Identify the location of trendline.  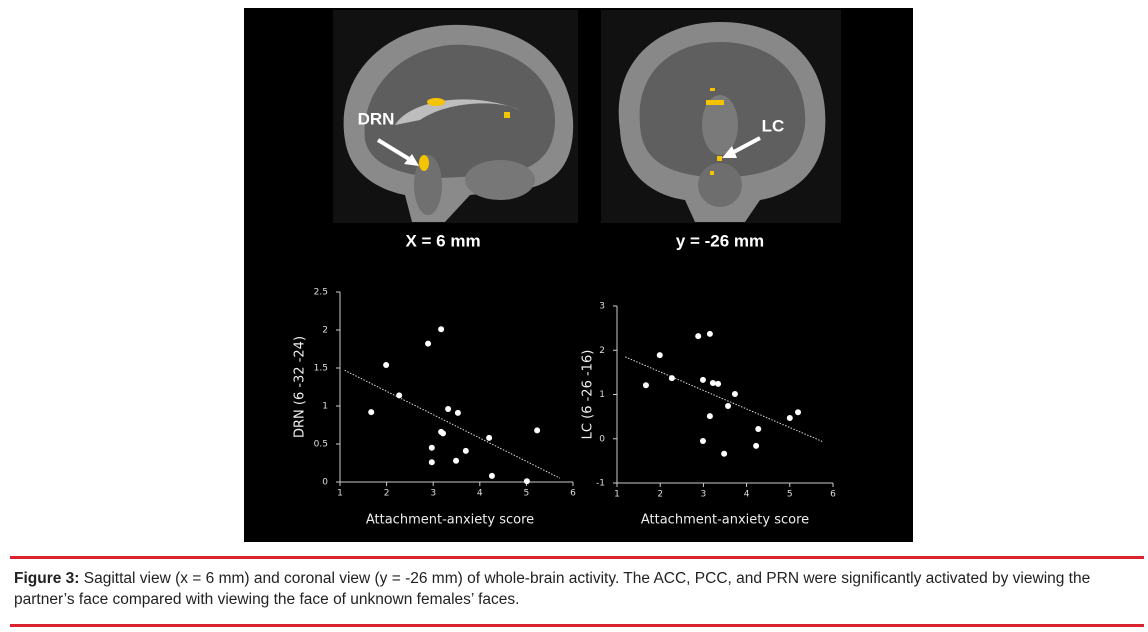
(452, 424).